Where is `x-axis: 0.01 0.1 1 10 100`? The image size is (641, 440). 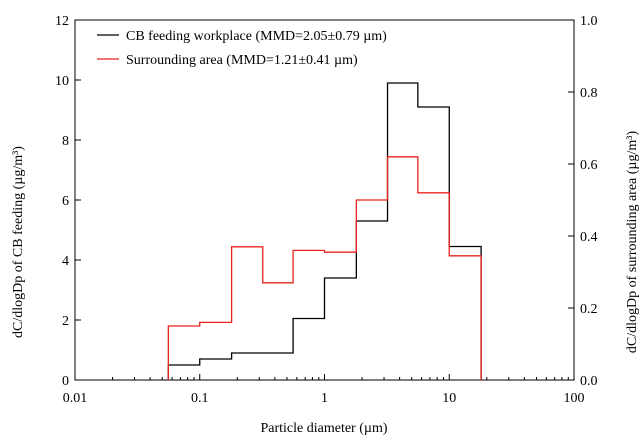 x-axis: 0.01 0.1 1 10 100 is located at coordinates (324, 390).